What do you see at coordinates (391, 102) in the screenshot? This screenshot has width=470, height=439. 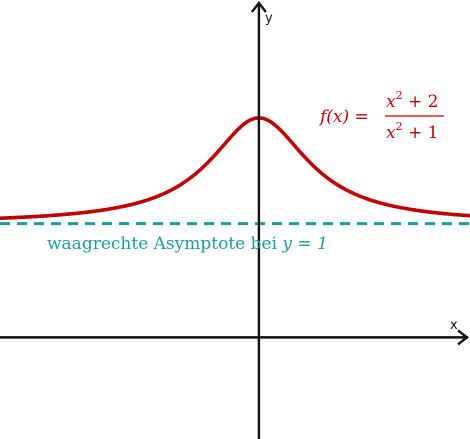 I see `formula-numerator-base: x` at bounding box center [391, 102].